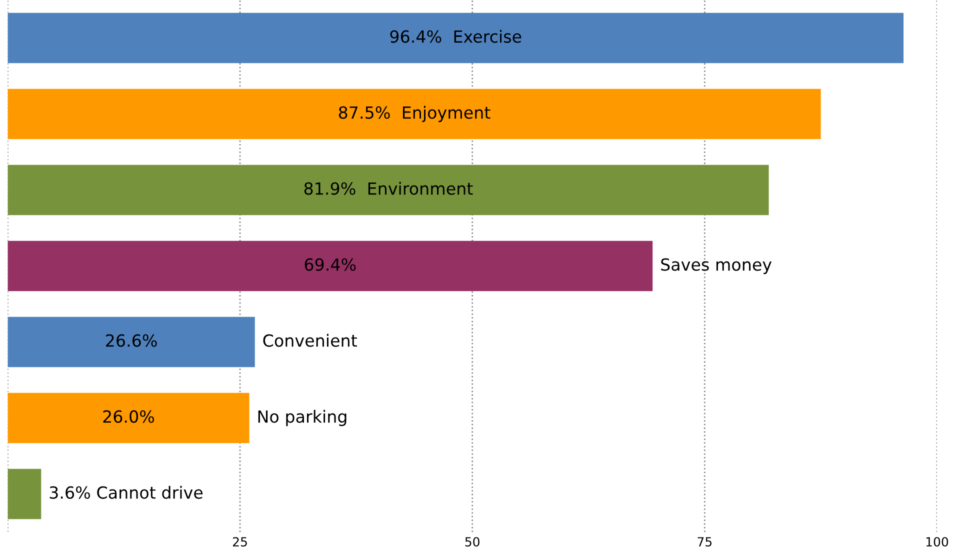 The width and height of the screenshot is (961, 560). I want to click on y-tick-label: Convenient, so click(310, 340).